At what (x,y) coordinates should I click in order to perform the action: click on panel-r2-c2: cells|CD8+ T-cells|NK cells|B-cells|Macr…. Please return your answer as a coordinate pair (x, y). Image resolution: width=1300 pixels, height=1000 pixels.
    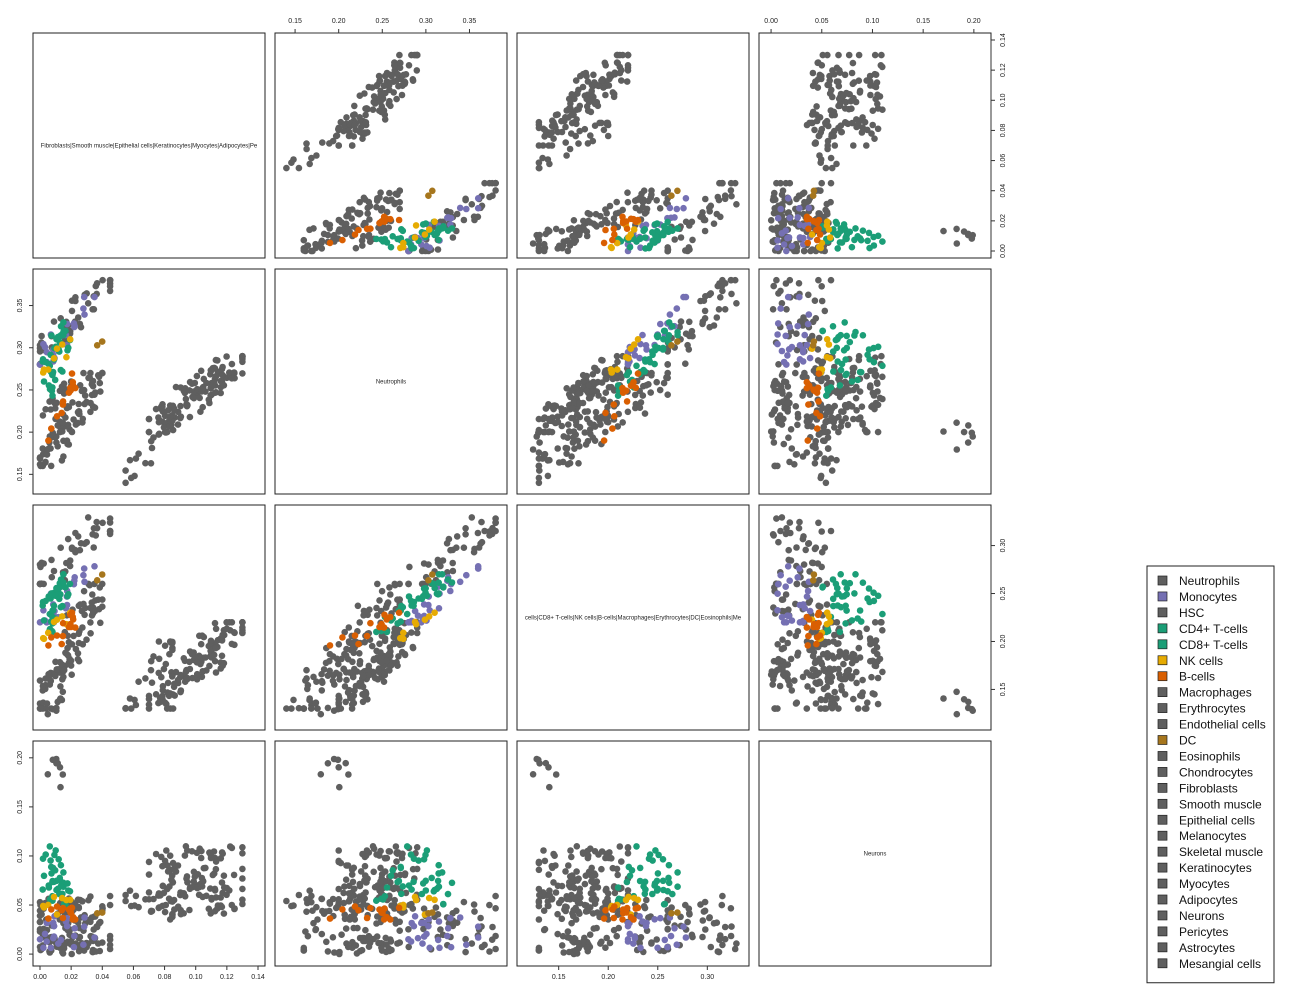
    Looking at the image, I should click on (633, 617).